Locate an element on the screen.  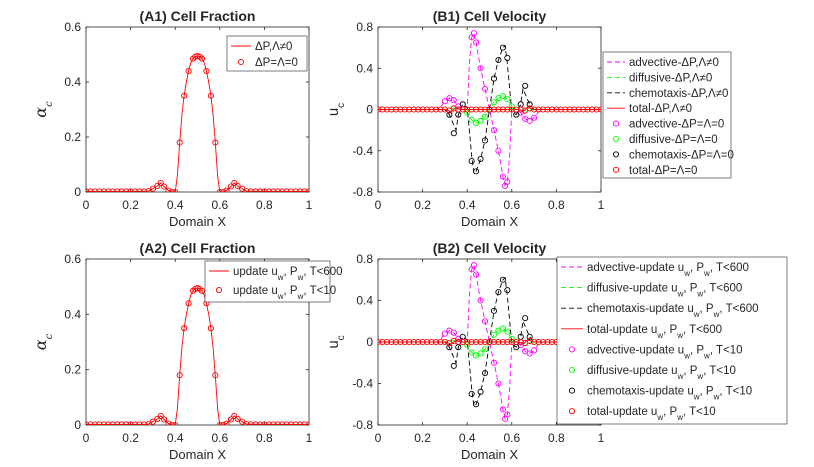
legend-entry: update uw, Pw, T<10 is located at coordinates (284, 293).